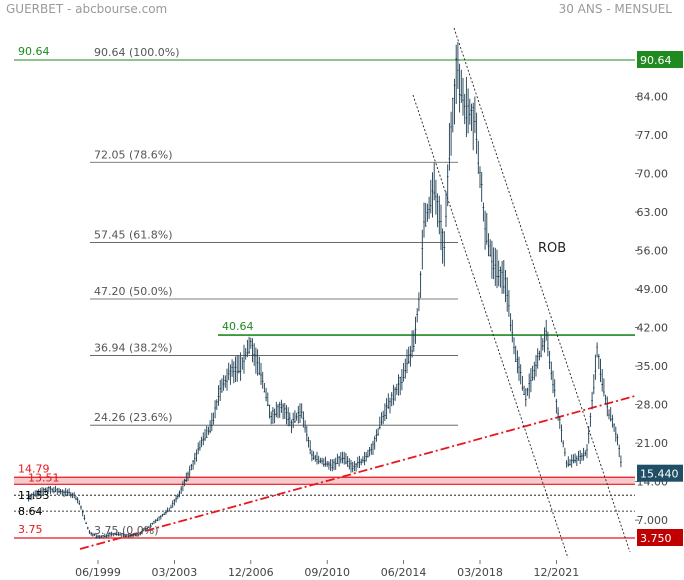  What do you see at coordinates (653, 405) in the screenshot?
I see `y-tick-label: 28.00` at bounding box center [653, 405].